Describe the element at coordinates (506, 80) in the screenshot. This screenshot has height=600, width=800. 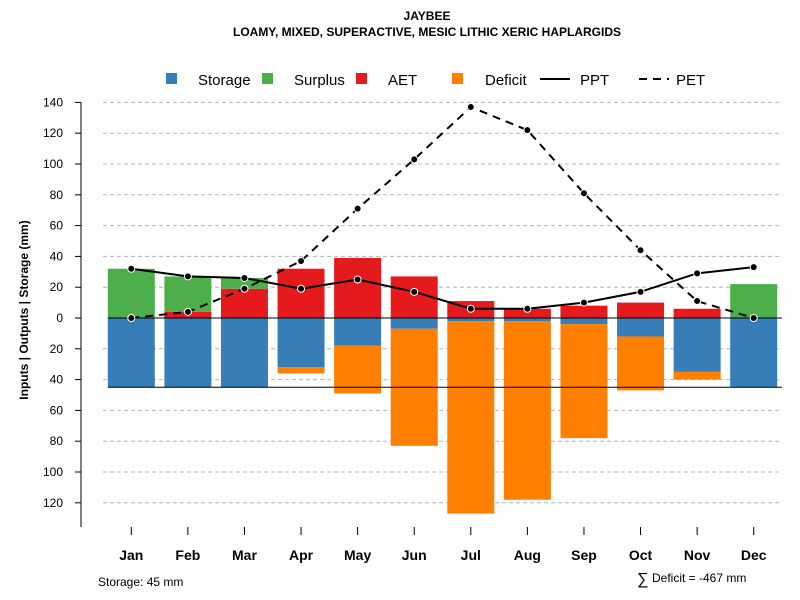
I see `legend-label-deficit: Deficit` at that location.